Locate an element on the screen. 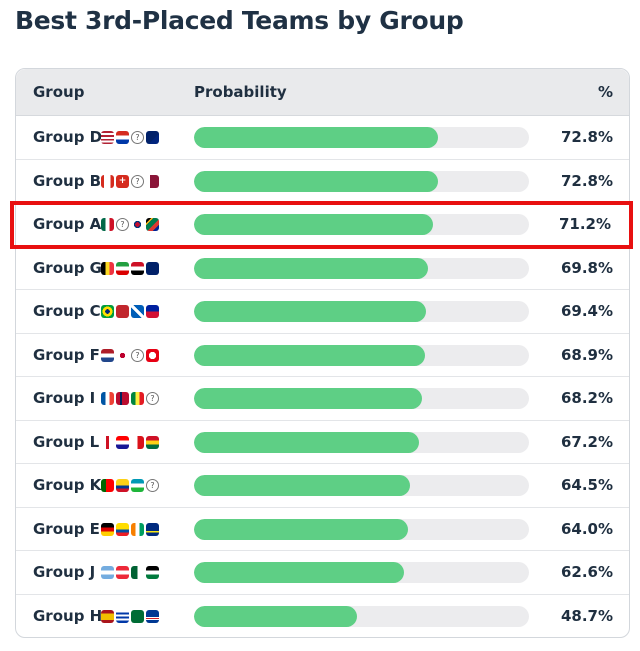 The height and width of the screenshot is (651, 640). switzerland-flag-icon: + is located at coordinates (122, 181).